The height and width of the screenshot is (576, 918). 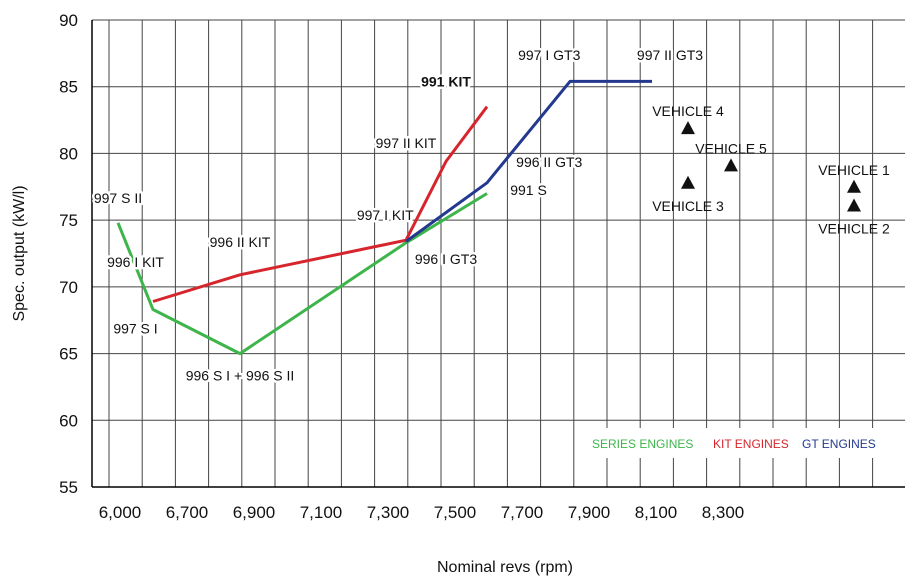 I want to click on annotation-label: 996 II GT3, so click(x=549, y=162).